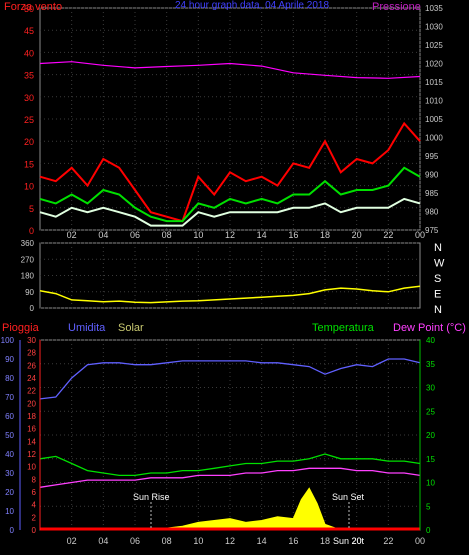 The height and width of the screenshot is (555, 469). What do you see at coordinates (31, 429) in the screenshot?
I see `rain-tick-label: 16` at bounding box center [31, 429].